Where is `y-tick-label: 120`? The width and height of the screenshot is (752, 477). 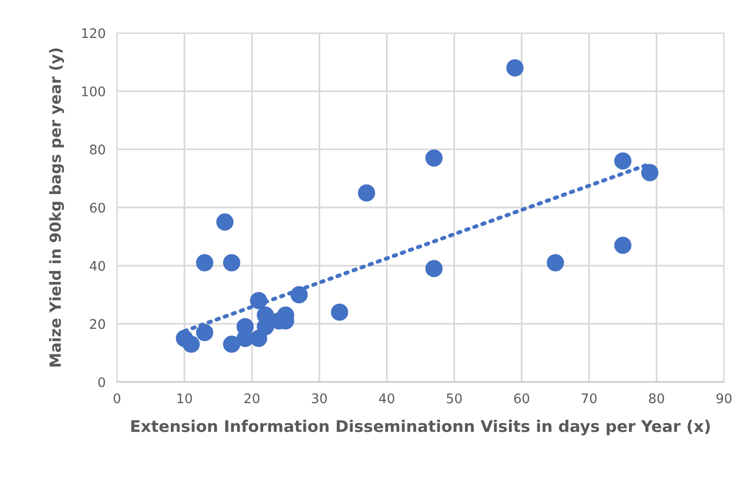 y-tick-label: 120 is located at coordinates (94, 33).